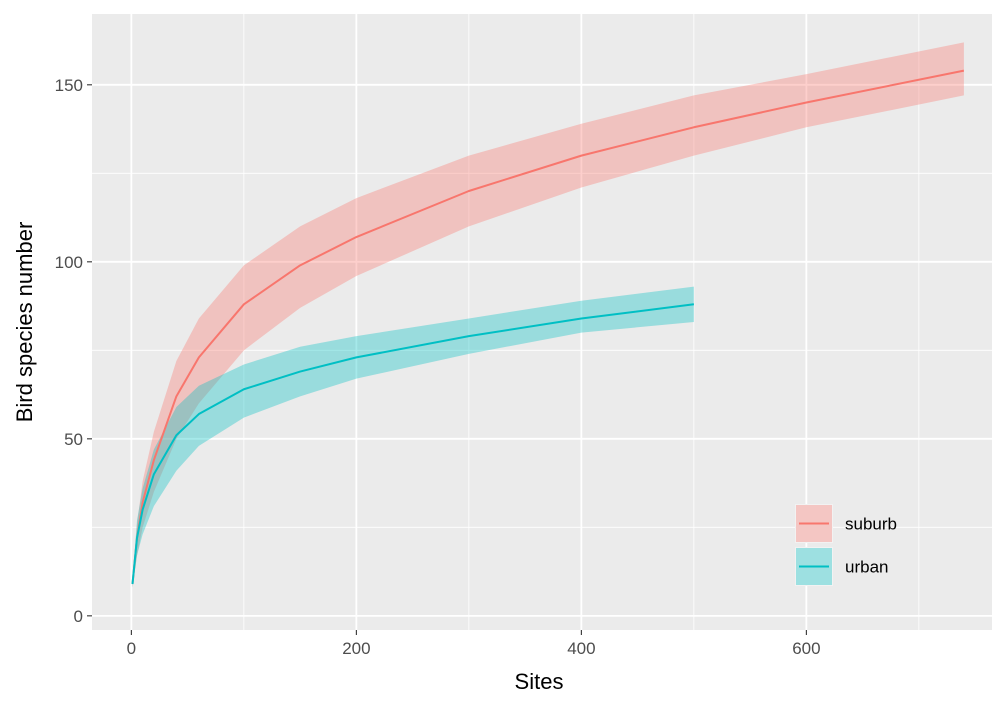  Describe the element at coordinates (356, 648) in the screenshot. I see `x-tick-label: 200` at that location.